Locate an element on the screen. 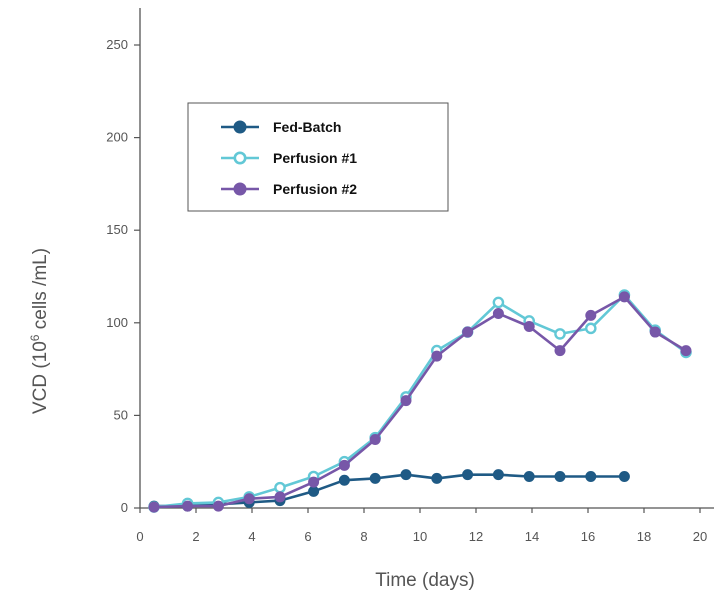 The width and height of the screenshot is (715, 595). x-tick-label: 20 is located at coordinates (700, 536).